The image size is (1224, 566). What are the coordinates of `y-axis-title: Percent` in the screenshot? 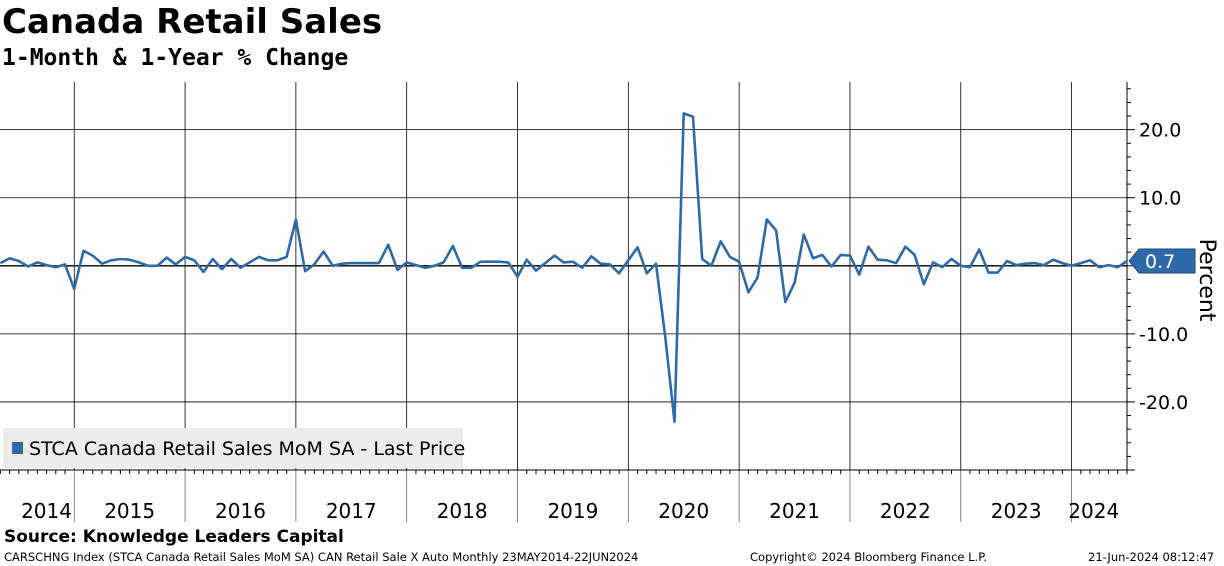 It's located at (1206, 280).